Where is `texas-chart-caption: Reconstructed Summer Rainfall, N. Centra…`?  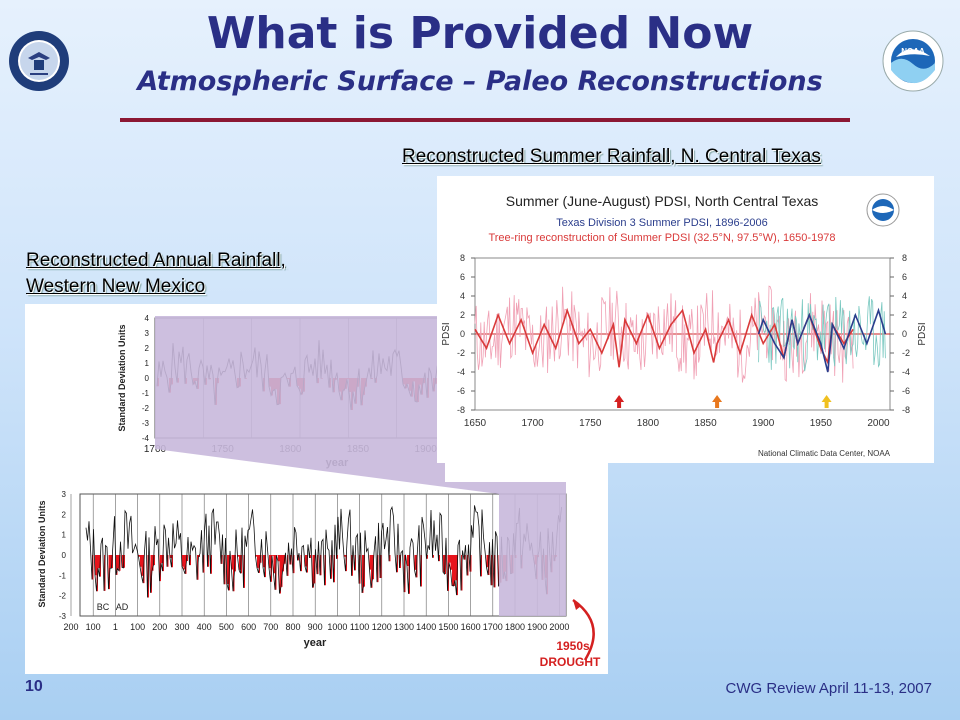
texas-chart-caption: Reconstructed Summer Rainfall, N. Centra… is located at coordinates (611, 156).